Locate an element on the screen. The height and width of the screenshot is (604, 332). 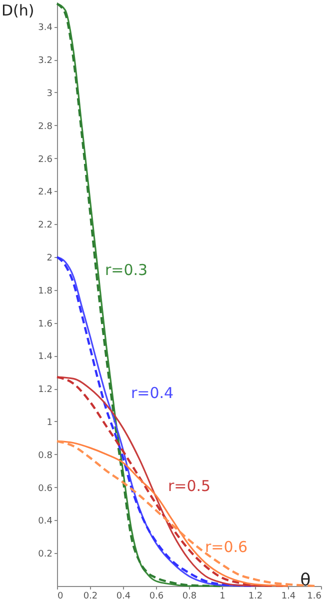
y-tick-label: 3 is located at coordinates (49, 93).